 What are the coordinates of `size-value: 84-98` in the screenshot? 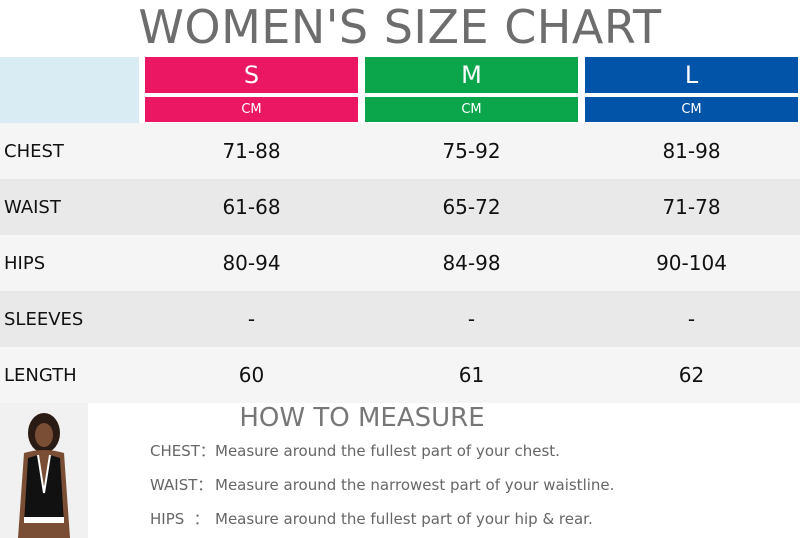 It's located at (471, 263).